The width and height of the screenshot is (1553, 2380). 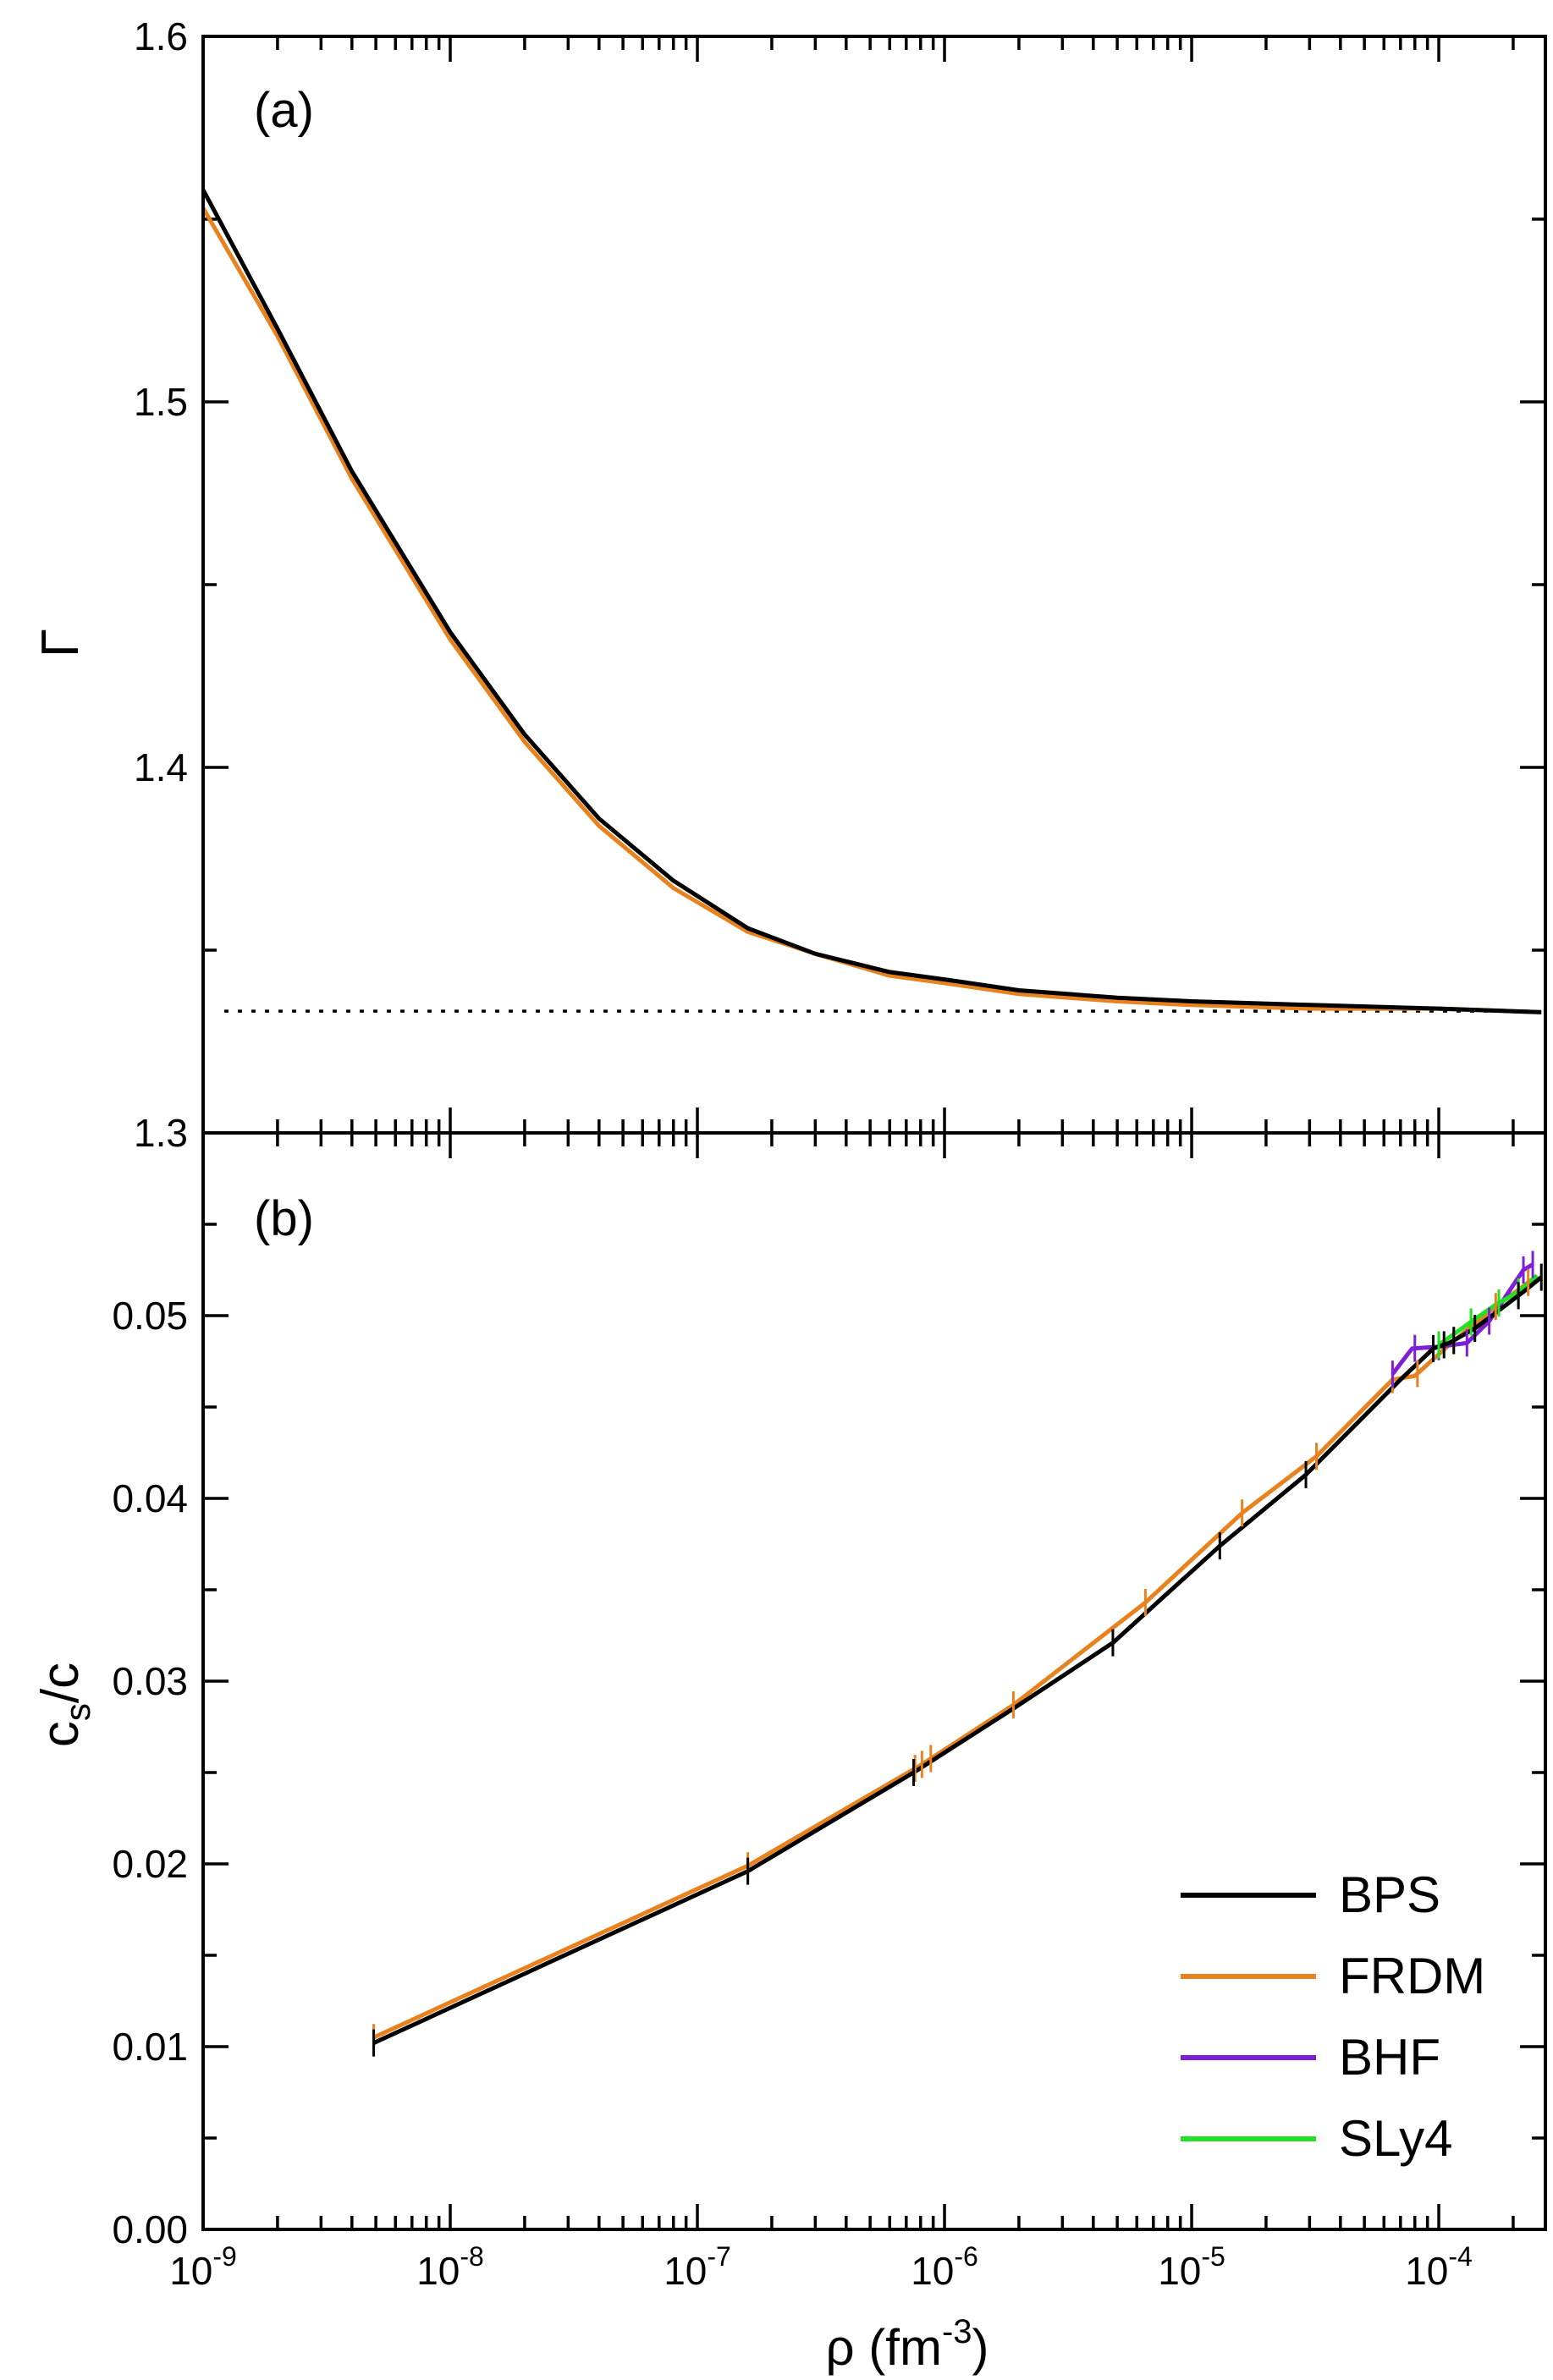 What do you see at coordinates (60, 643) in the screenshot?
I see `panel-a-ylabel: Γ` at bounding box center [60, 643].